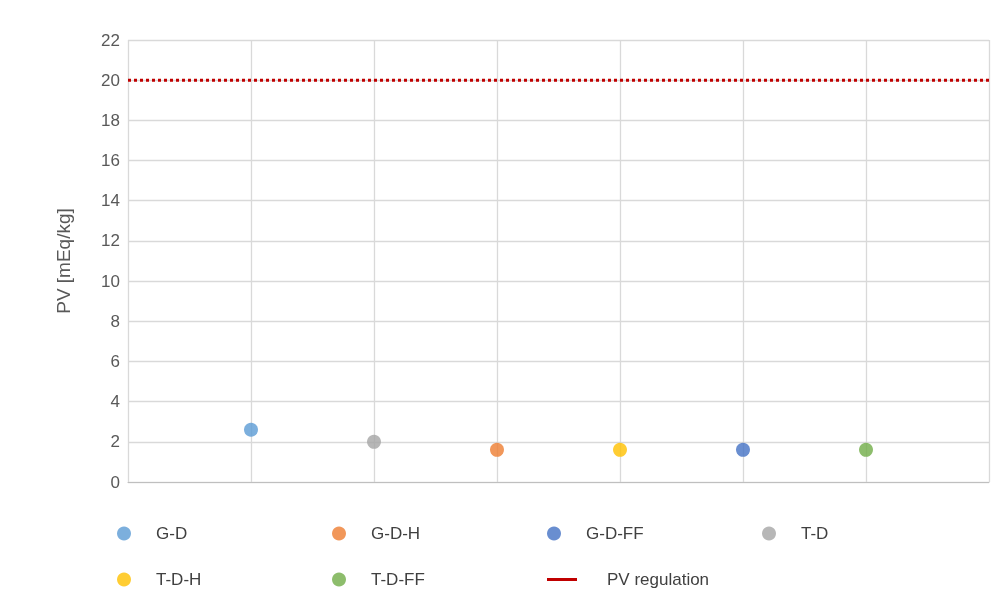  Describe the element at coordinates (815, 533) in the screenshot. I see `legend-label: T-D` at that location.